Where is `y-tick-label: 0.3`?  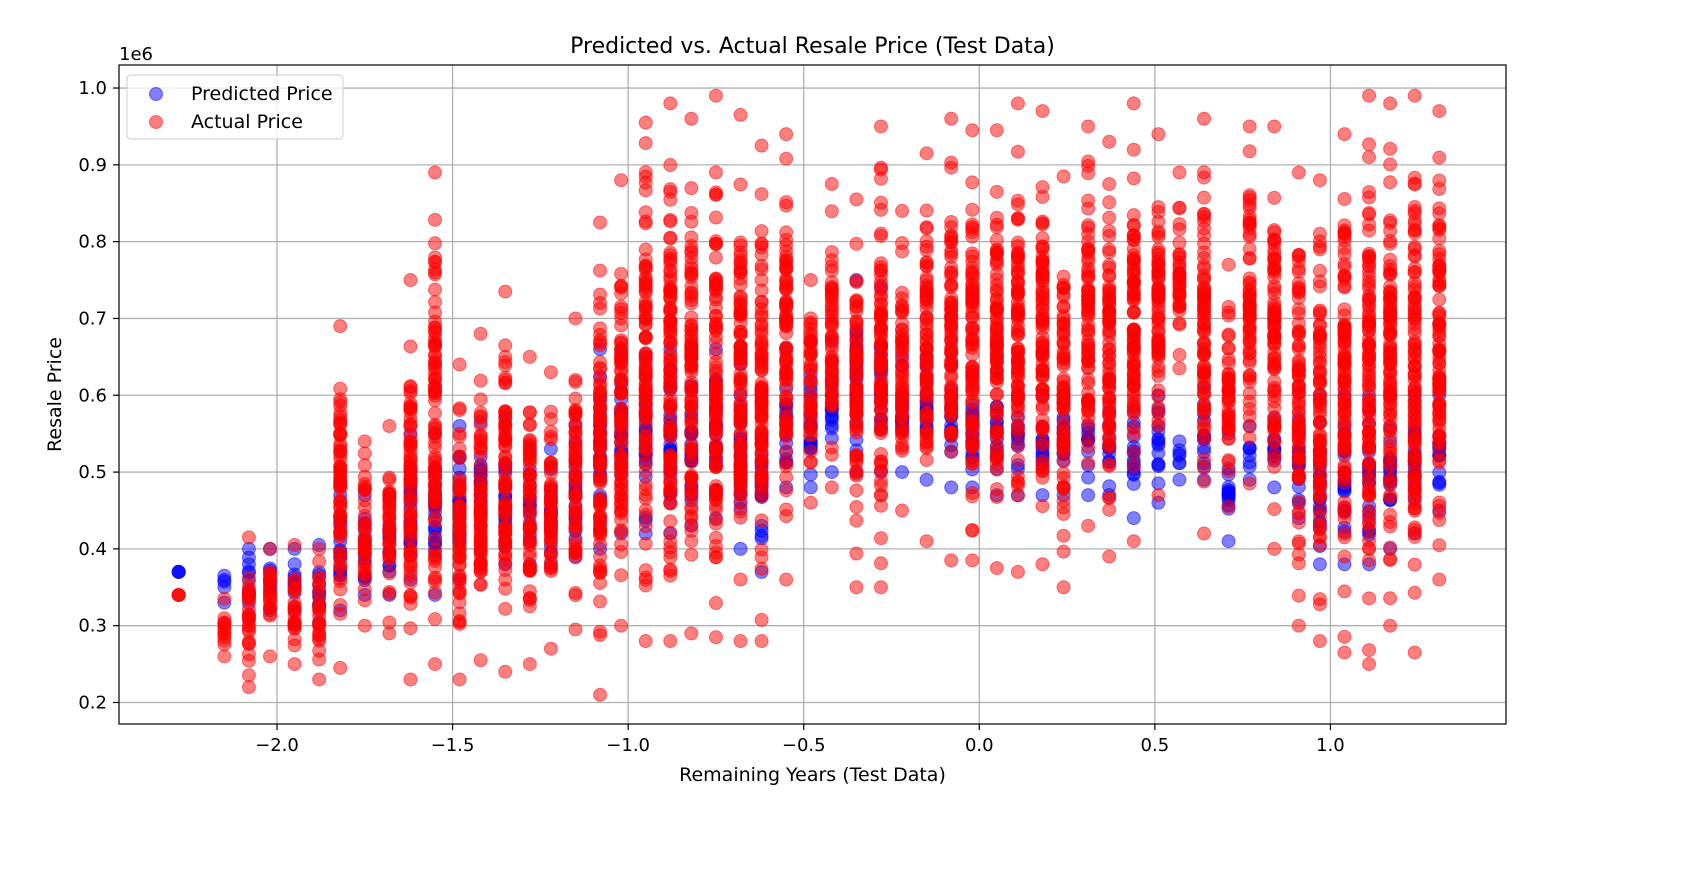
y-tick-label: 0.3 is located at coordinates (92, 626).